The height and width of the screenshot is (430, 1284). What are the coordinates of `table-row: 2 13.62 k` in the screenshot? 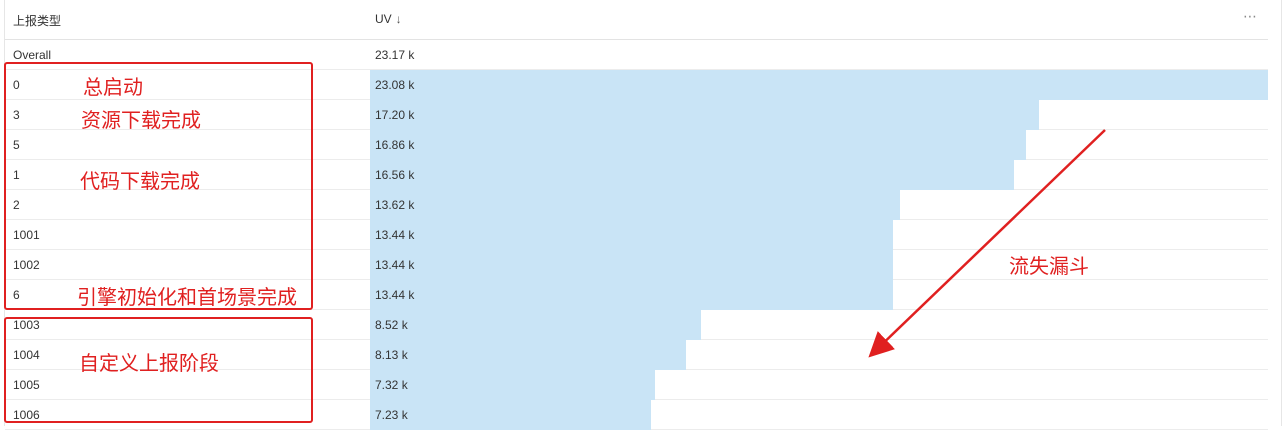 It's located at (636, 205).